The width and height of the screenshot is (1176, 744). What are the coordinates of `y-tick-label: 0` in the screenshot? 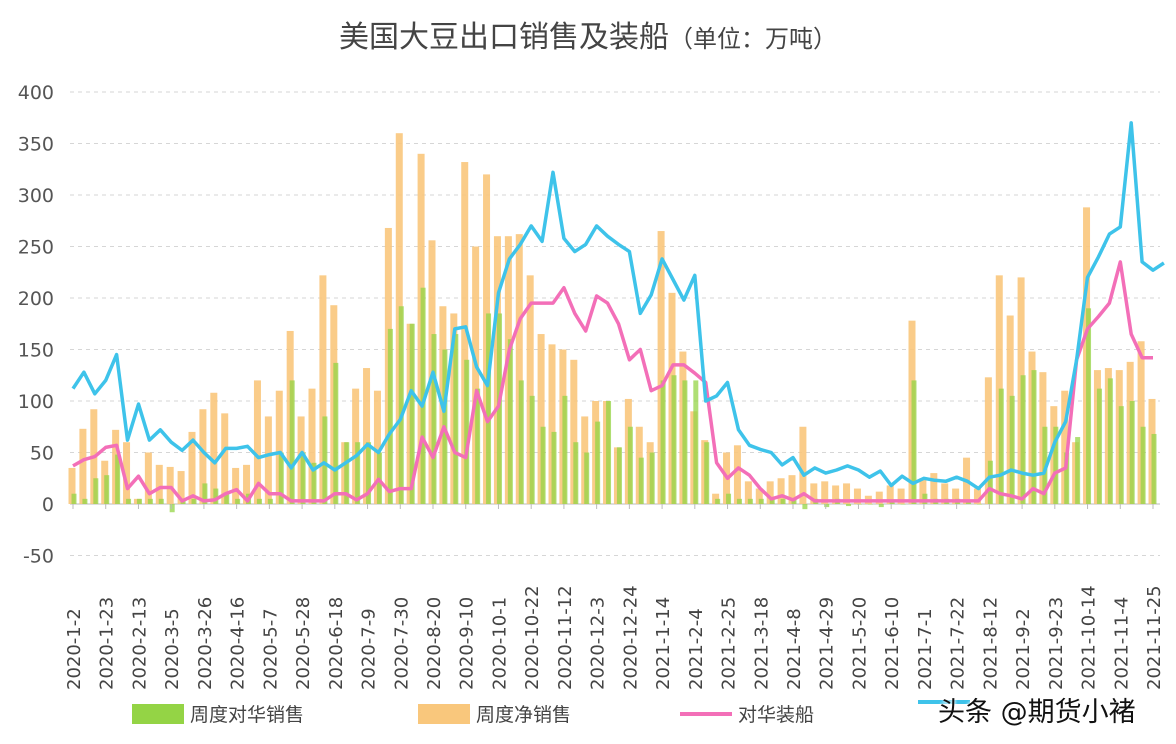 It's located at (48, 505).